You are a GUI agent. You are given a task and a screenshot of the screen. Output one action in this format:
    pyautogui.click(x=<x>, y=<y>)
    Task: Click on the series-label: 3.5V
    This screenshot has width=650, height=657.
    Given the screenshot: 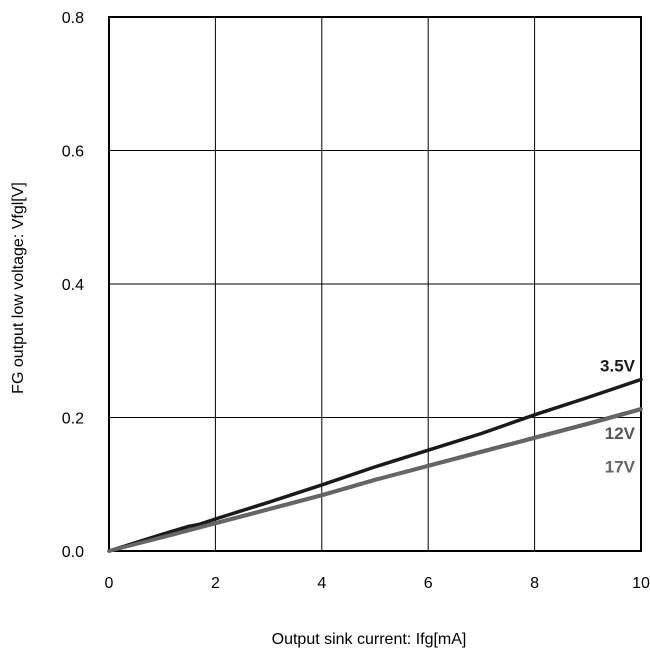 What is the action you would take?
    pyautogui.click(x=618, y=365)
    